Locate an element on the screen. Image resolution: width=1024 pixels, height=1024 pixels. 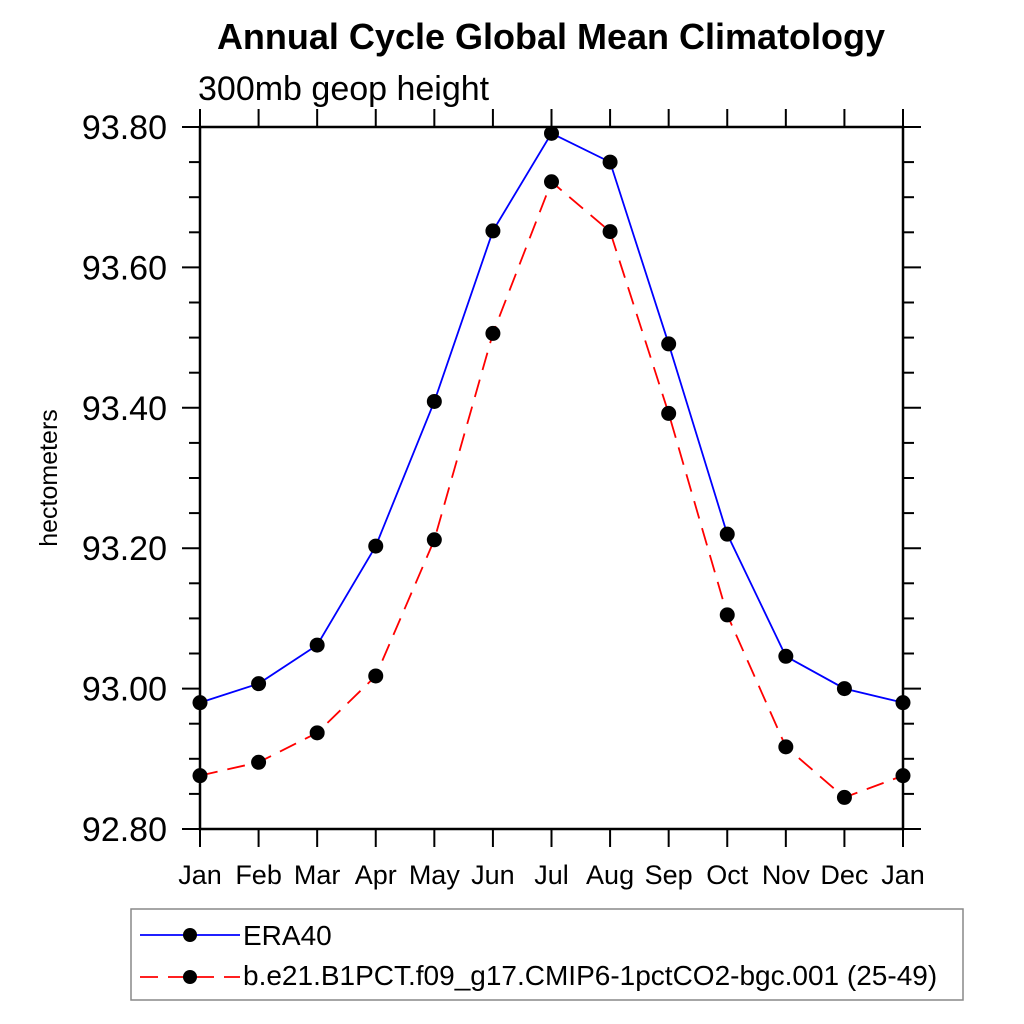
y-tick-label: 93.20 is located at coordinates (124, 549).